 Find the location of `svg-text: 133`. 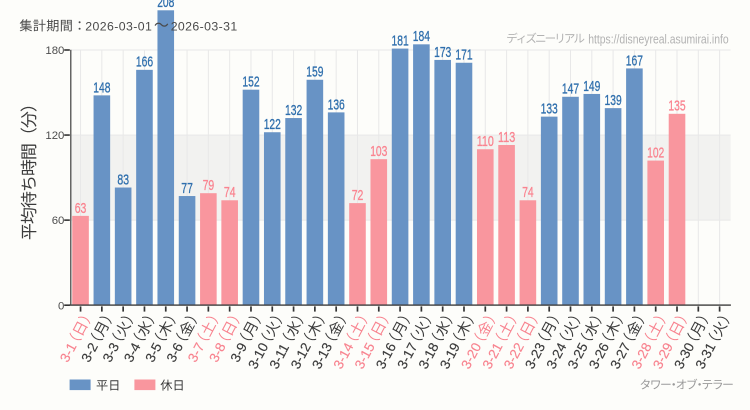

svg-text: 133 is located at coordinates (549, 109).